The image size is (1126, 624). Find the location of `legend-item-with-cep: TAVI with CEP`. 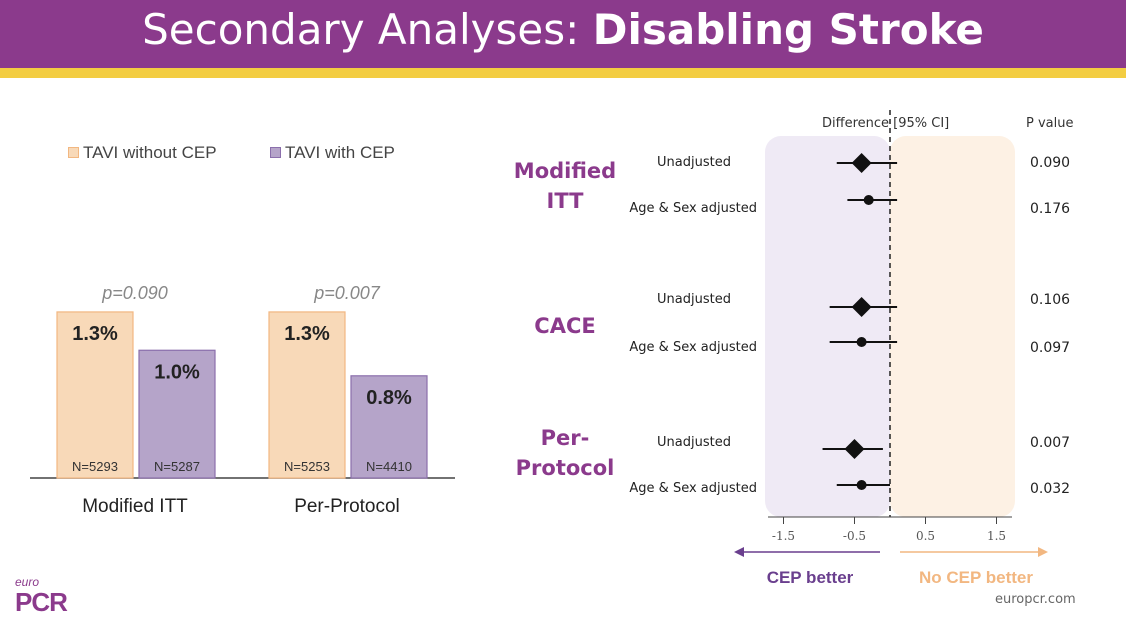

legend-item-with-cep: TAVI with CEP is located at coordinates (332, 153).